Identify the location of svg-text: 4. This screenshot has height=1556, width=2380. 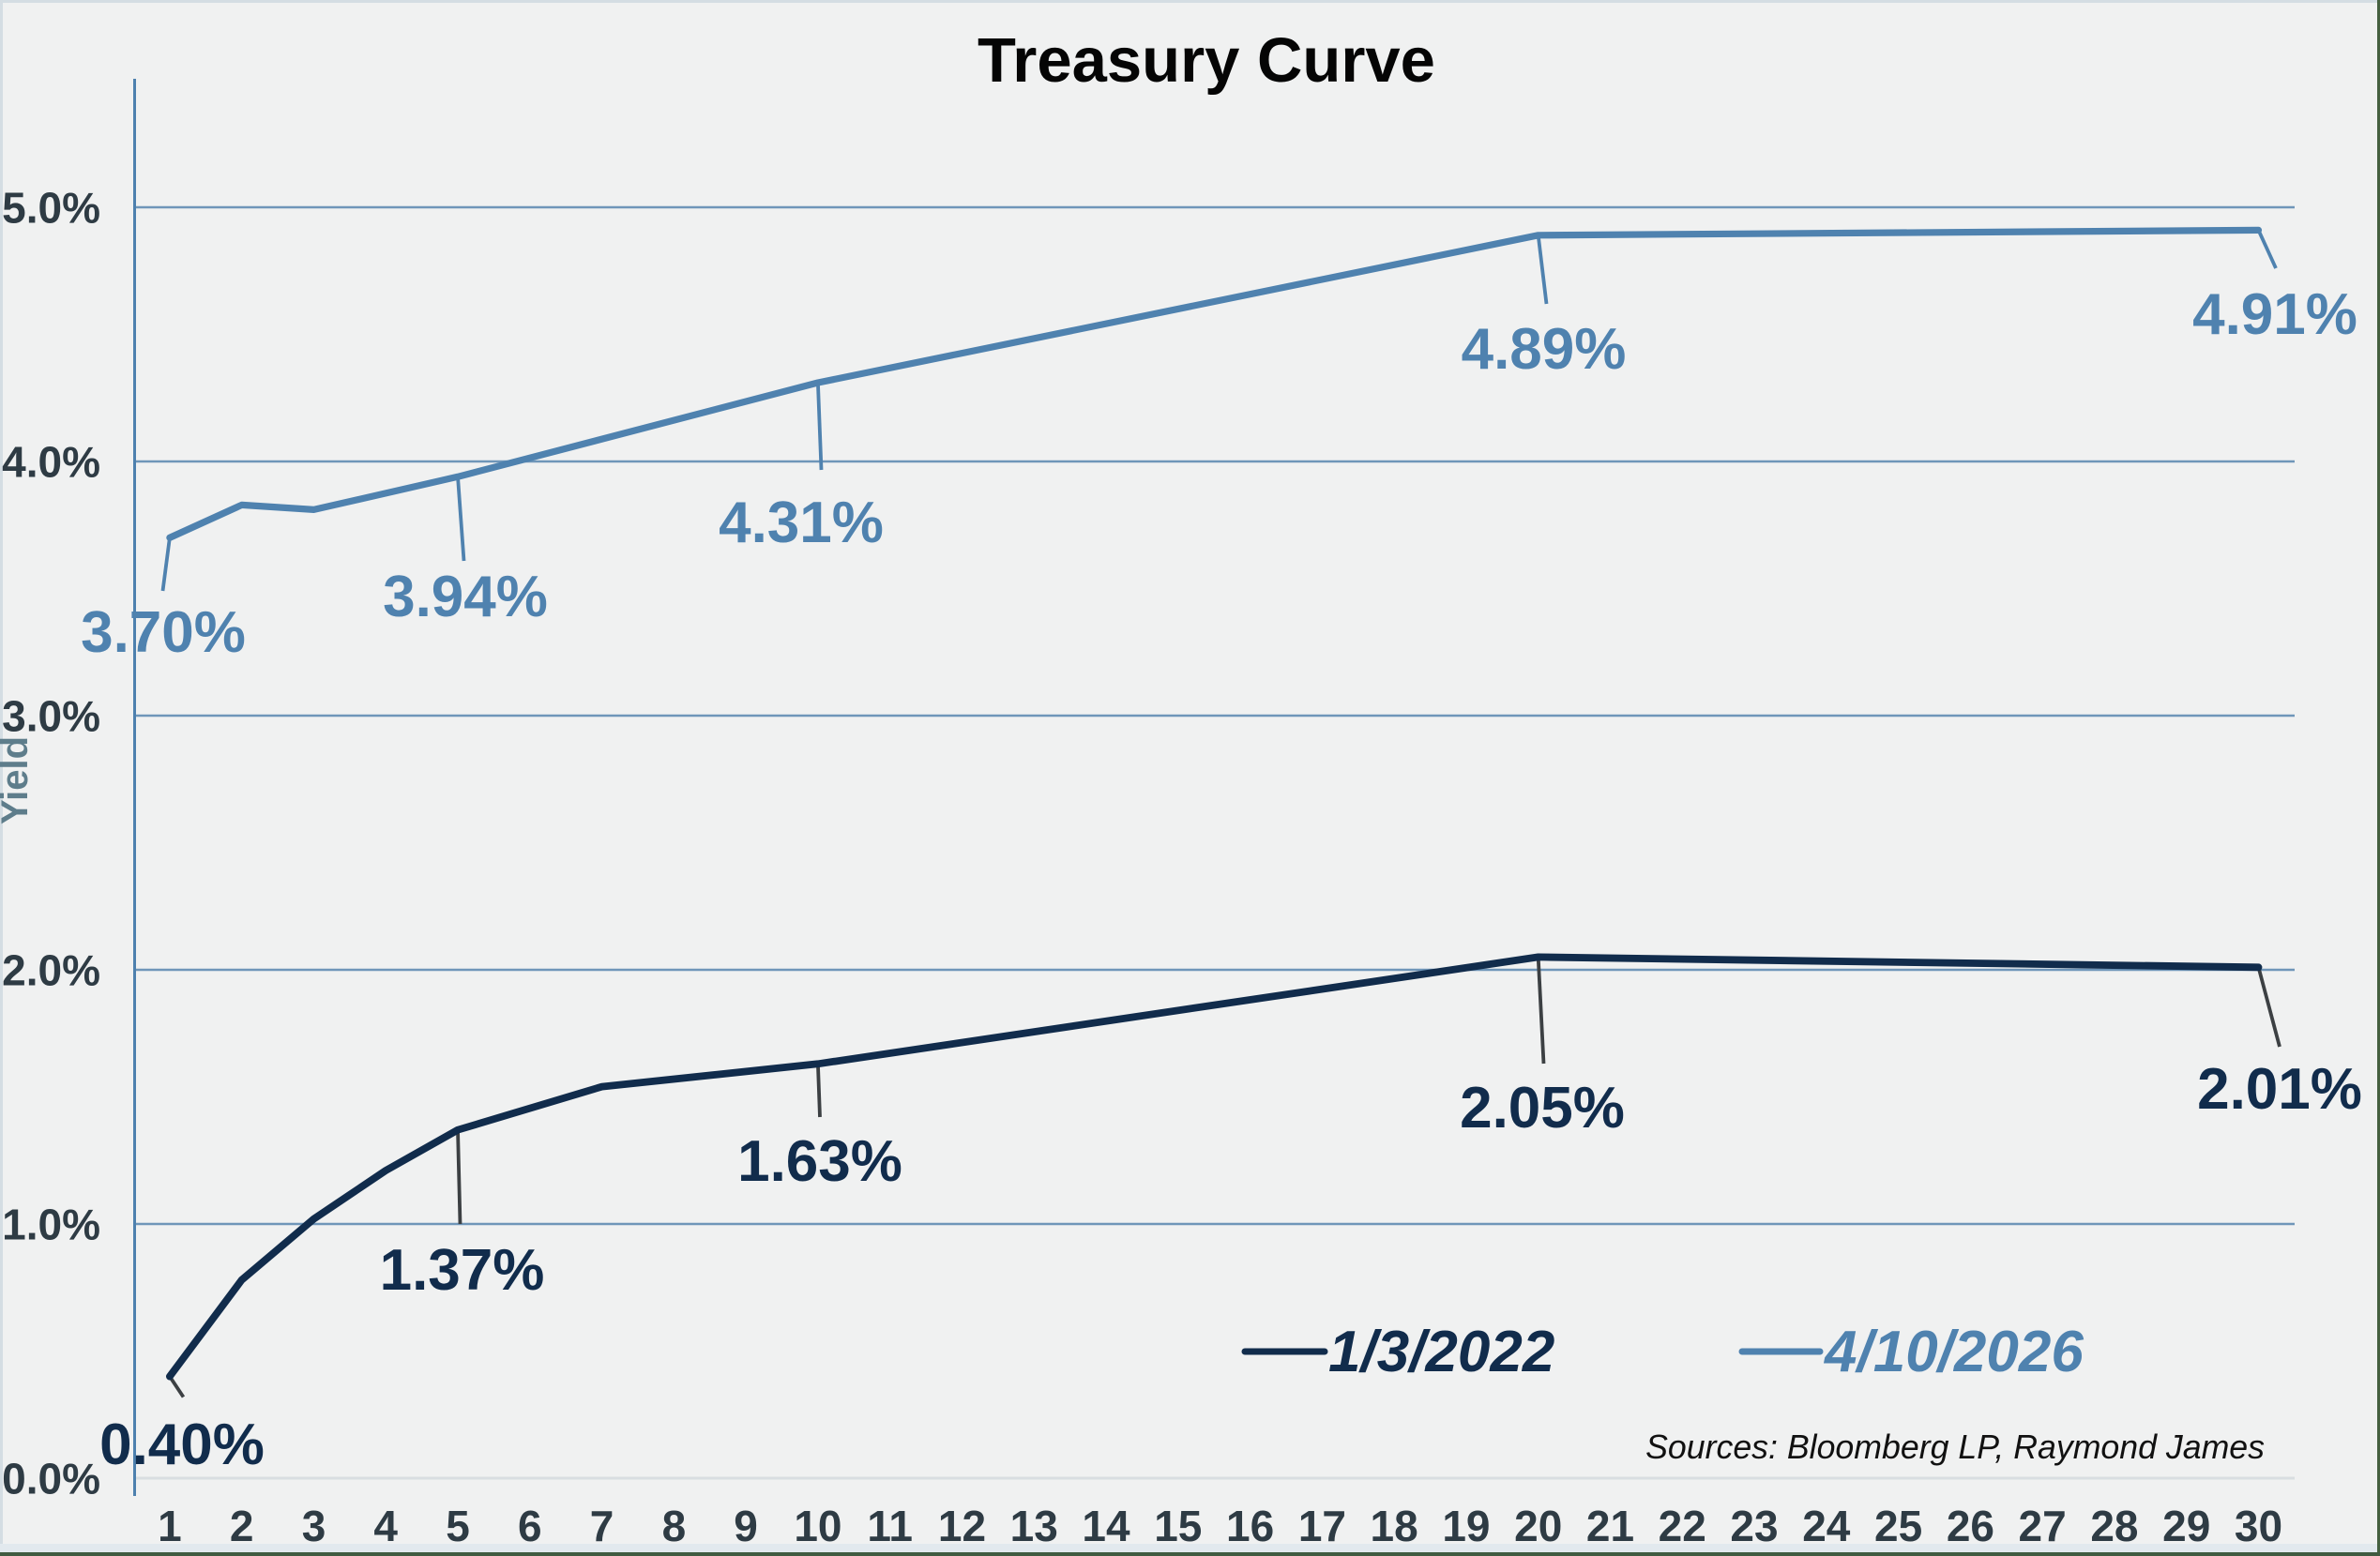
(385, 1526).